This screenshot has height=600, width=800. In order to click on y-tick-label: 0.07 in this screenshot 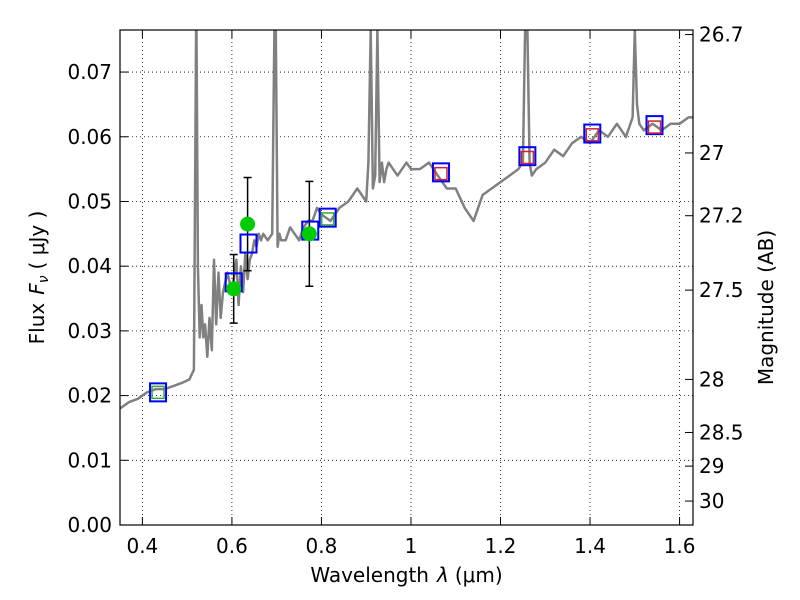, I will do `click(89, 72)`.